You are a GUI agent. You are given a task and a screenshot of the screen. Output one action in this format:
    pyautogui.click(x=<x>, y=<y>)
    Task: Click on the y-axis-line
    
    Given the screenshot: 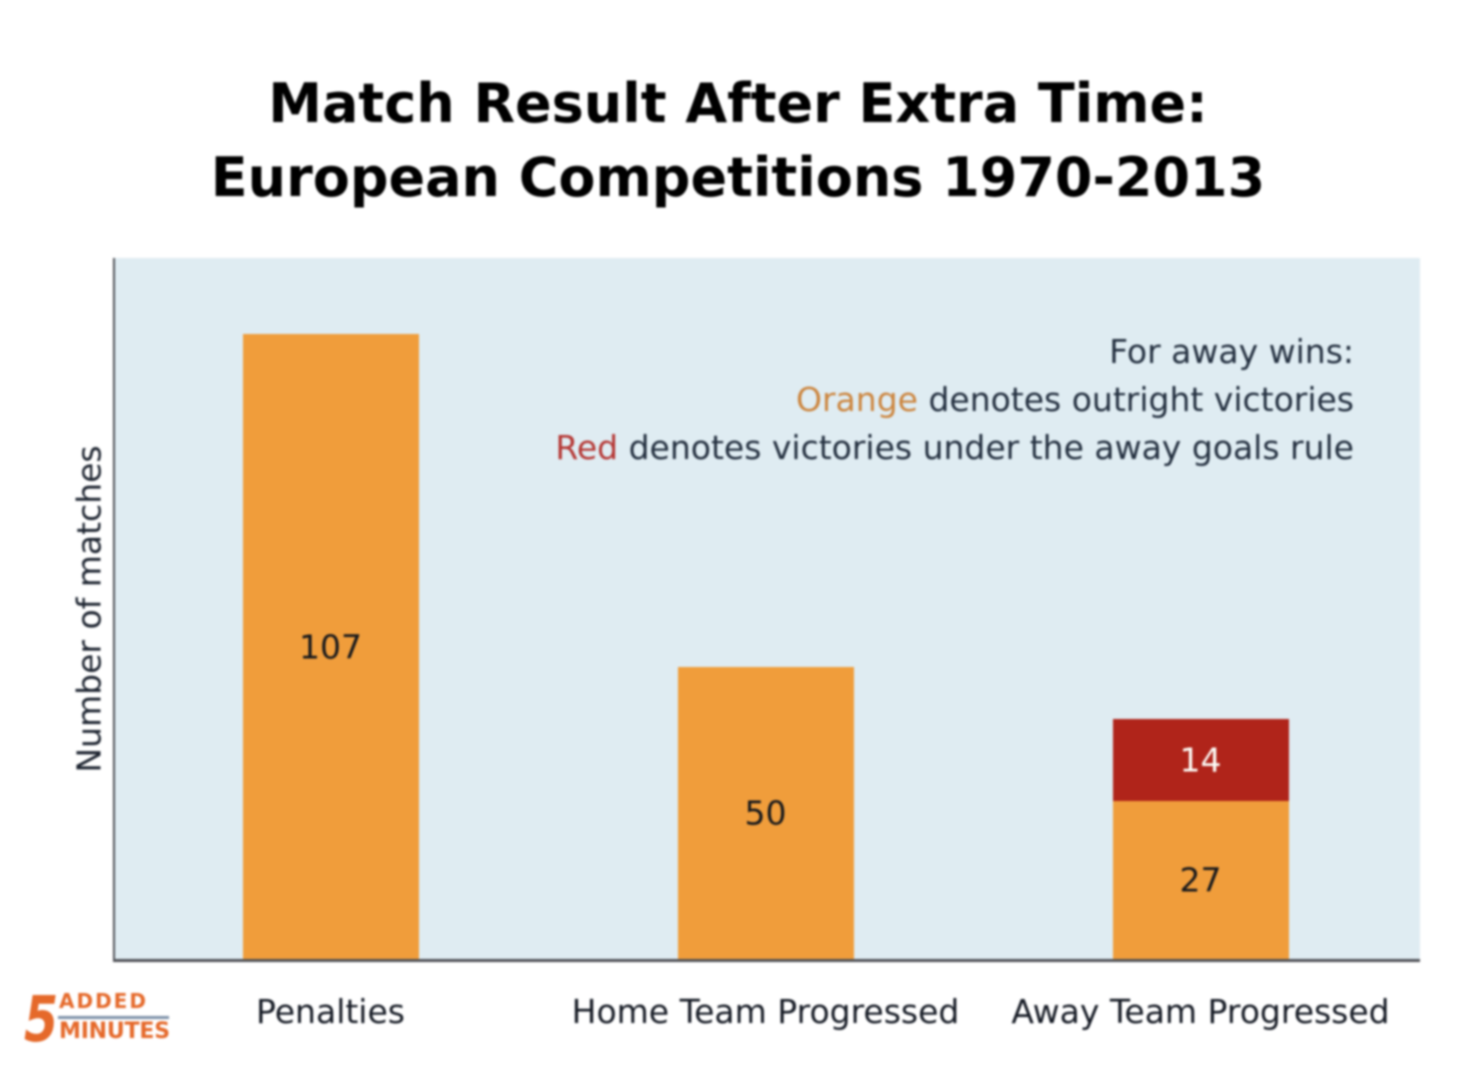 What is the action you would take?
    pyautogui.click(x=114, y=610)
    